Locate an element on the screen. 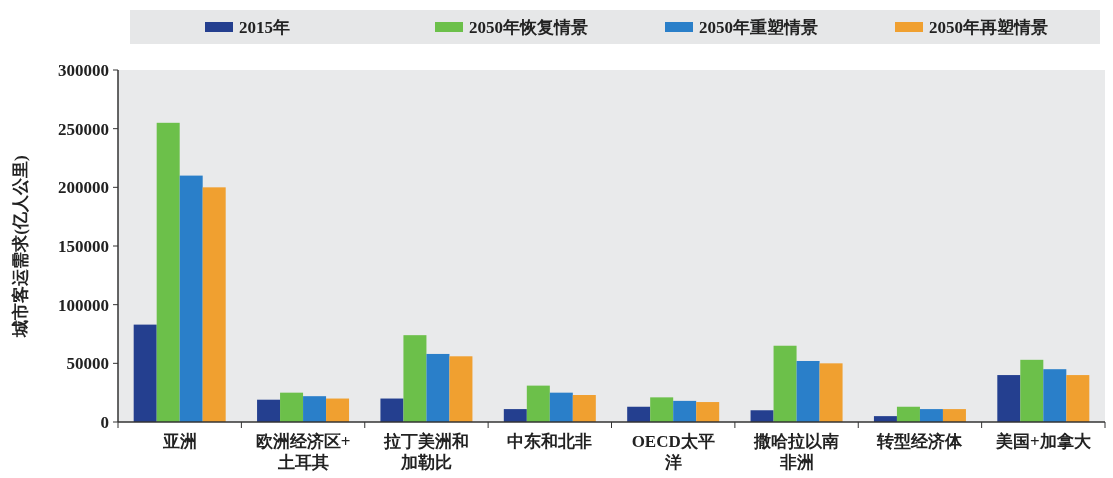 The width and height of the screenshot is (1113, 478). x-tick-label: 亚洲 is located at coordinates (179, 441).